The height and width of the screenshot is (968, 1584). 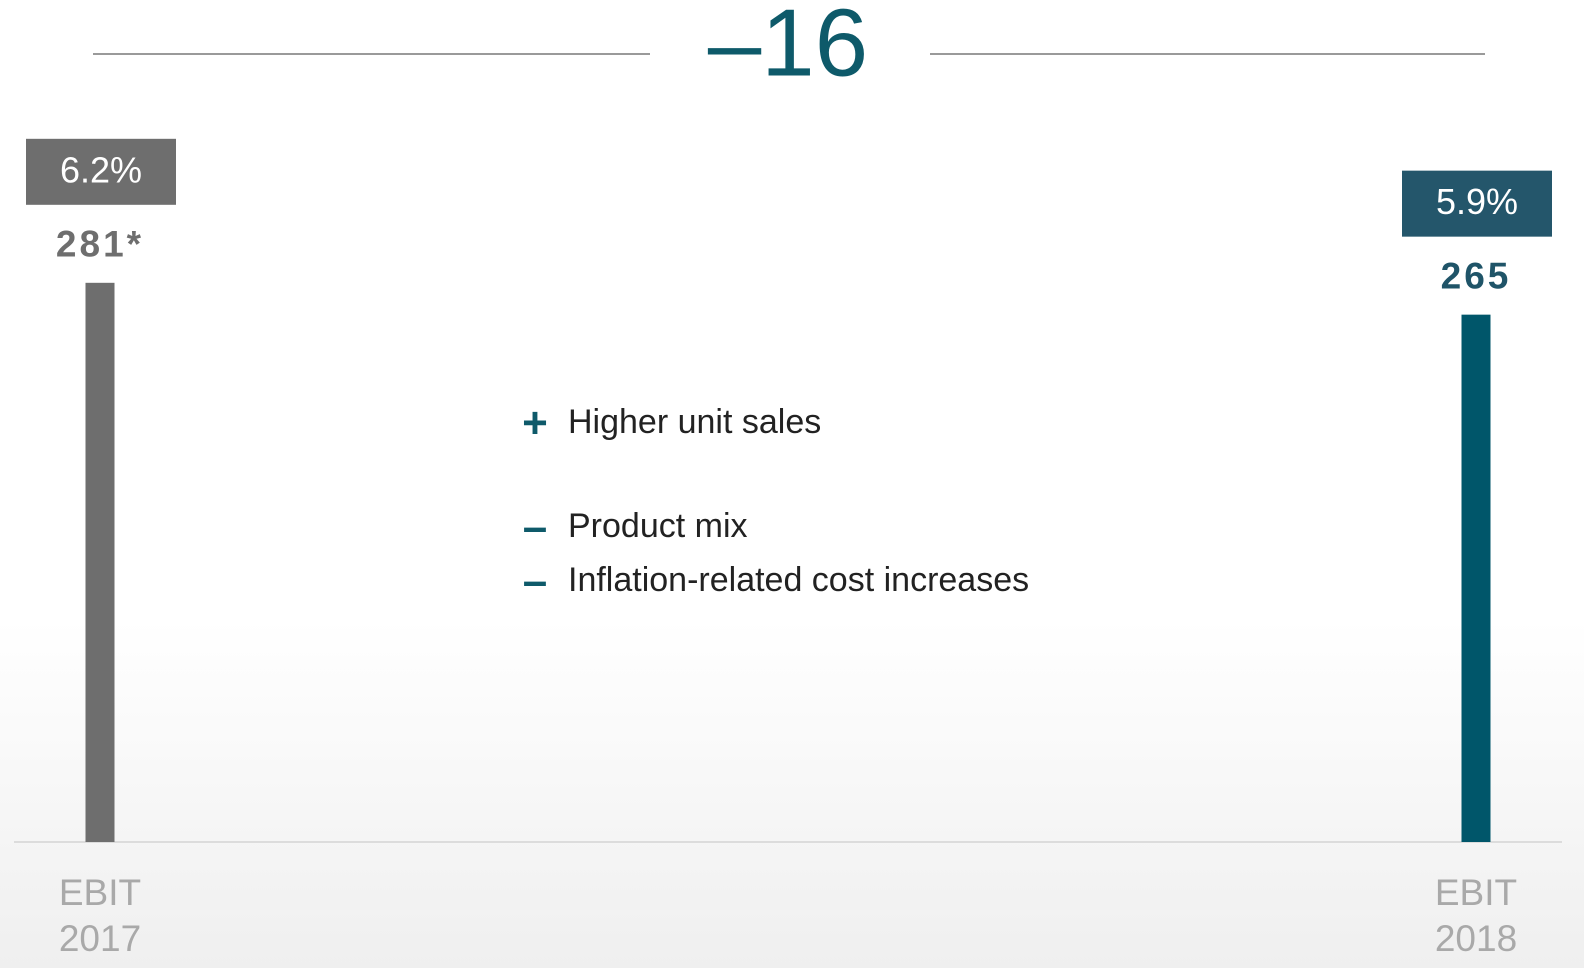 What do you see at coordinates (535, 423) in the screenshot?
I see `annotation-sign: +` at bounding box center [535, 423].